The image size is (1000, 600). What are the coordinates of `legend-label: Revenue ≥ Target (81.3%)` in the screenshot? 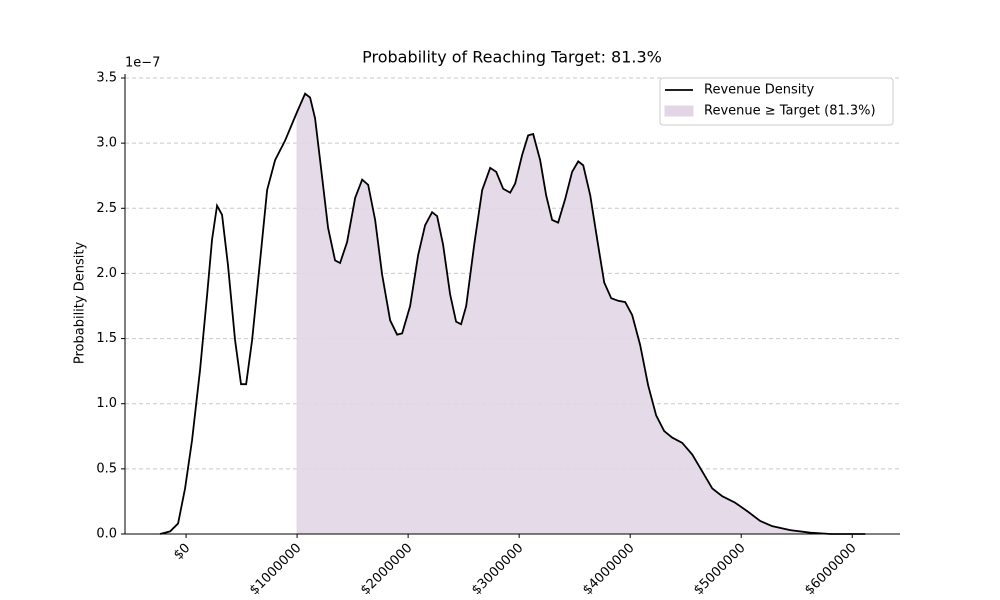 It's located at (790, 111).